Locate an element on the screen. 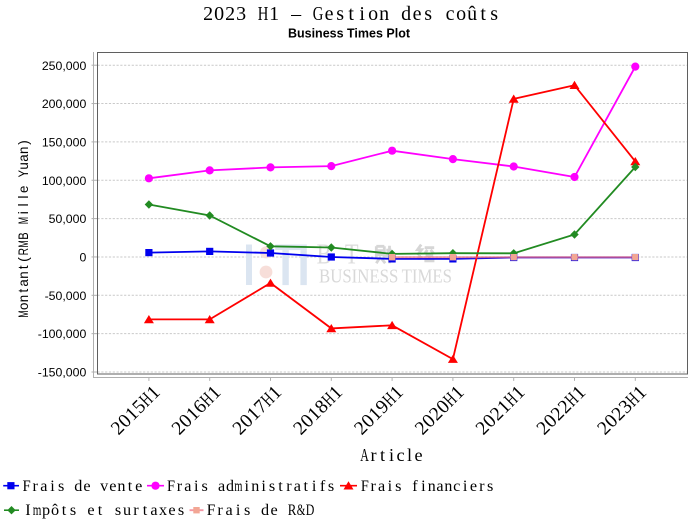 The width and height of the screenshot is (700, 524). svg-text: rais a is located at coordinates (201, 486).